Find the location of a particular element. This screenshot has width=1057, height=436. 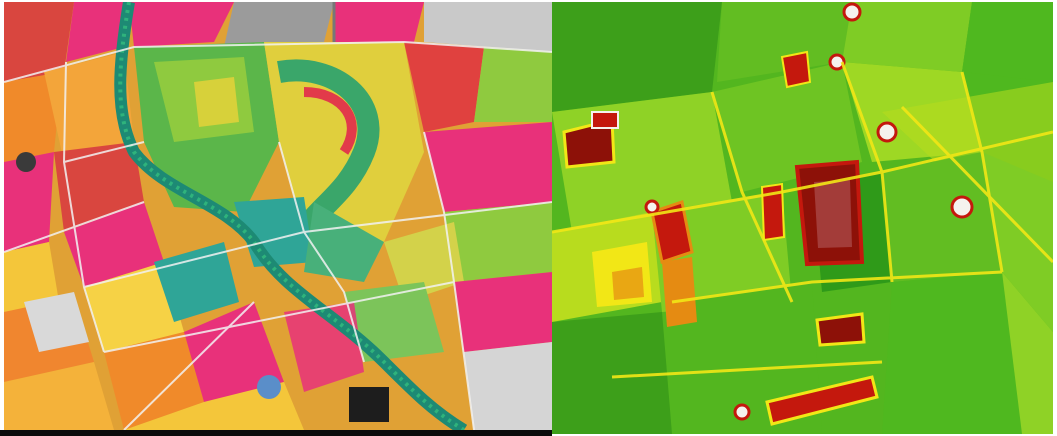

low-vegetation-field is located at coordinates (672, 232).